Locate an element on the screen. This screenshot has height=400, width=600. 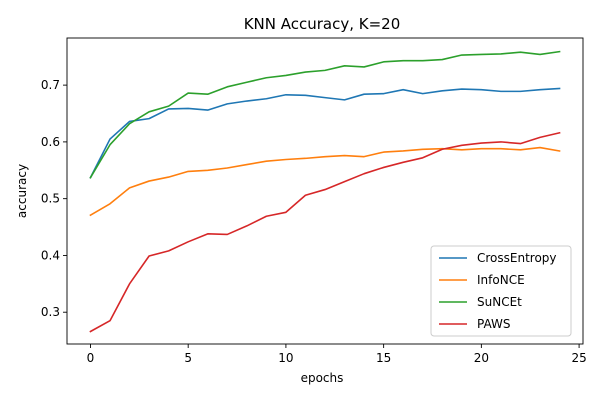
x-tick-label: 15 is located at coordinates (383, 358).